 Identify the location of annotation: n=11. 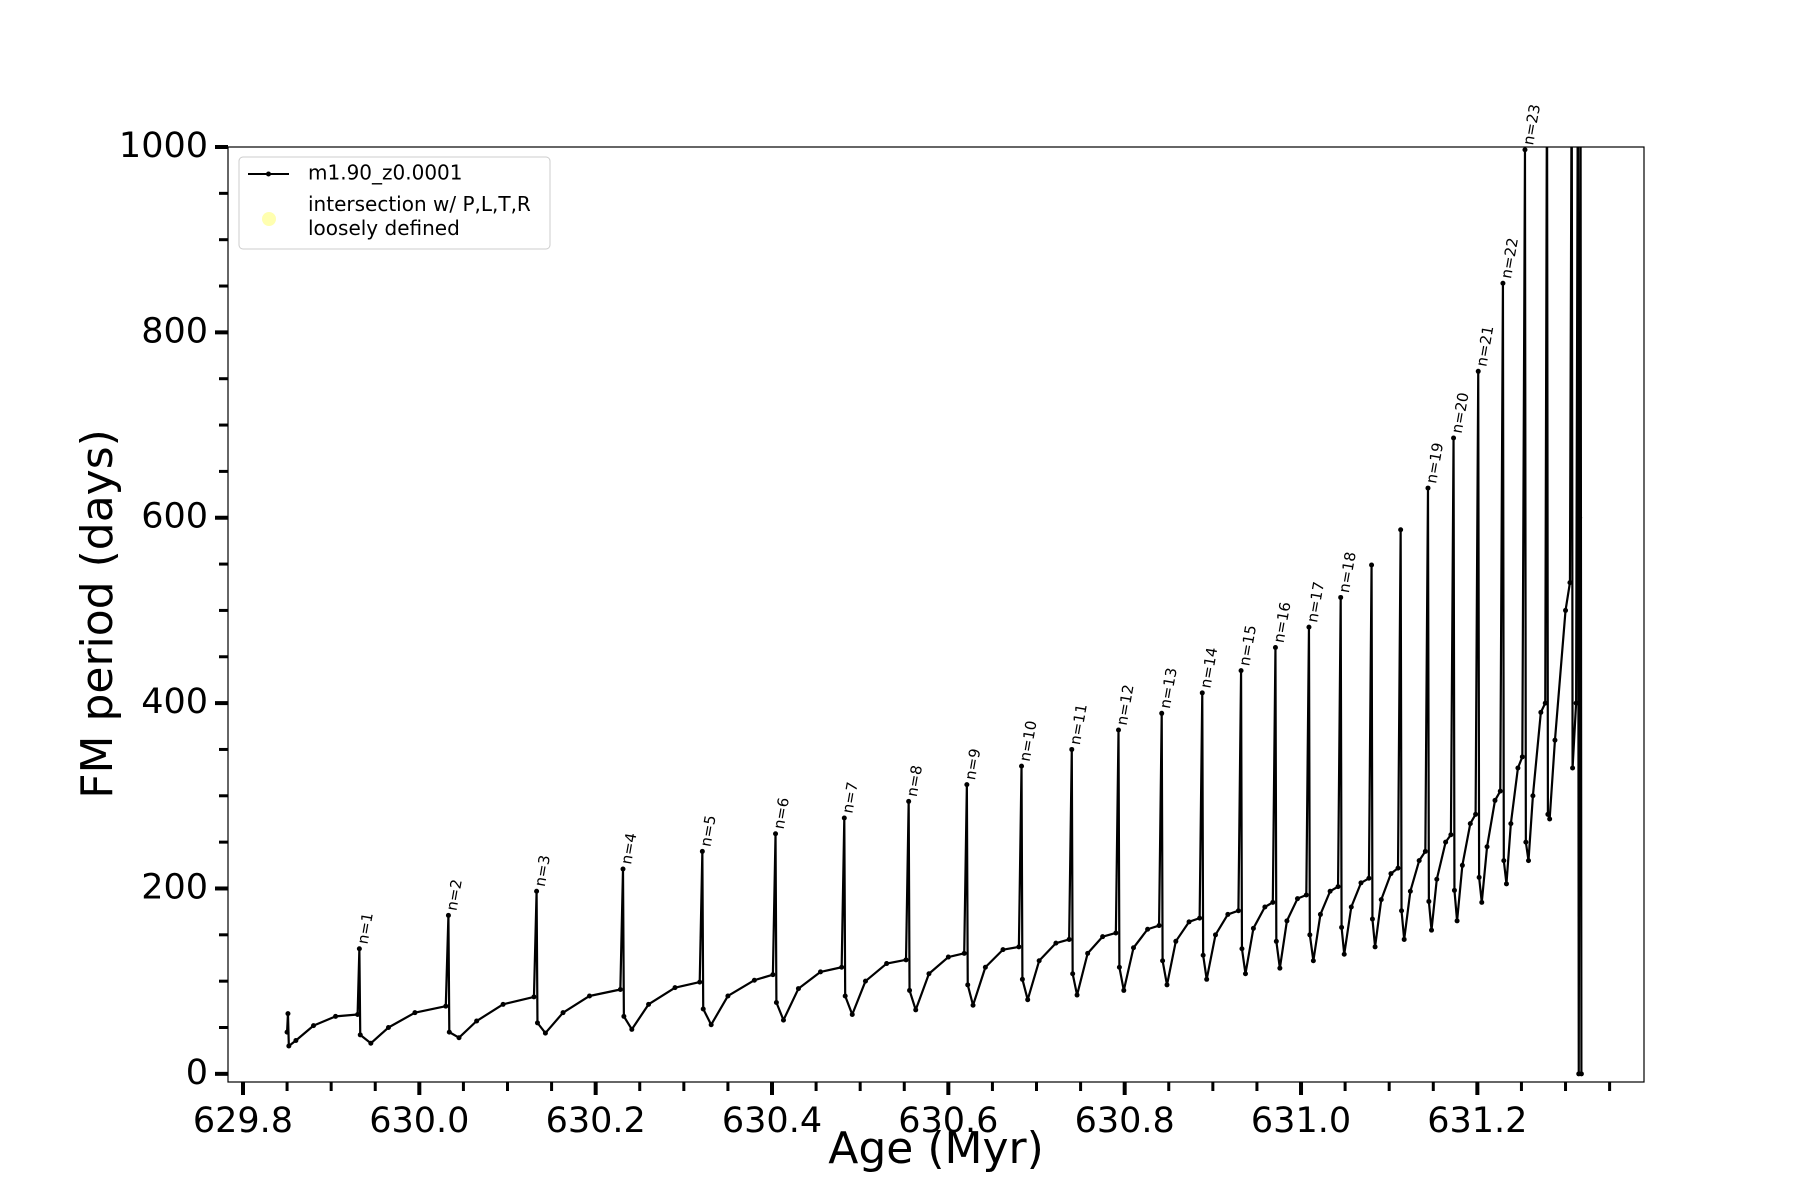
(1078, 724).